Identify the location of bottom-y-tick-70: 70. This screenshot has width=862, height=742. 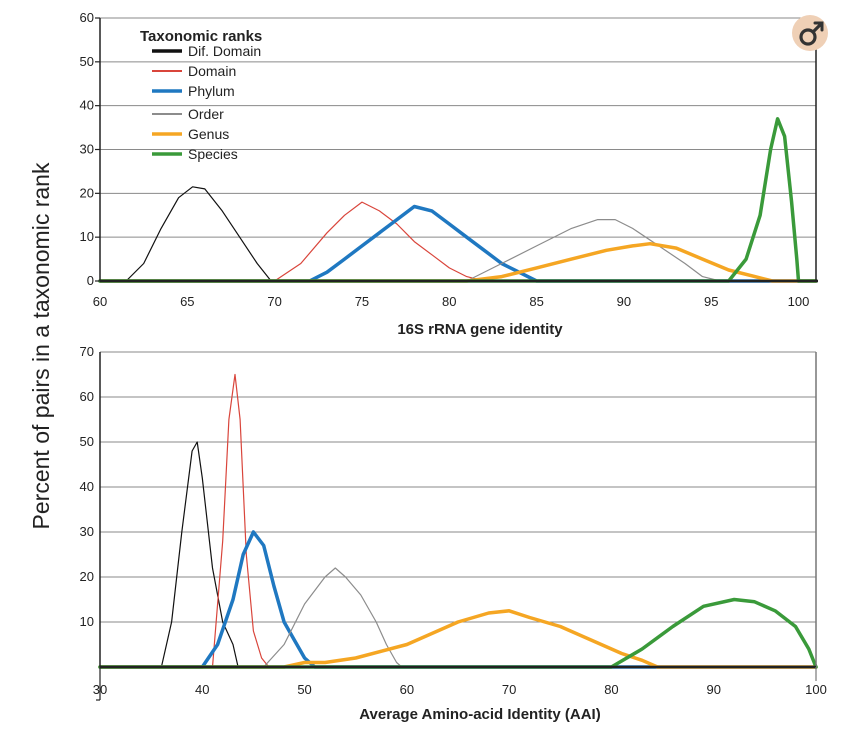
(87, 351).